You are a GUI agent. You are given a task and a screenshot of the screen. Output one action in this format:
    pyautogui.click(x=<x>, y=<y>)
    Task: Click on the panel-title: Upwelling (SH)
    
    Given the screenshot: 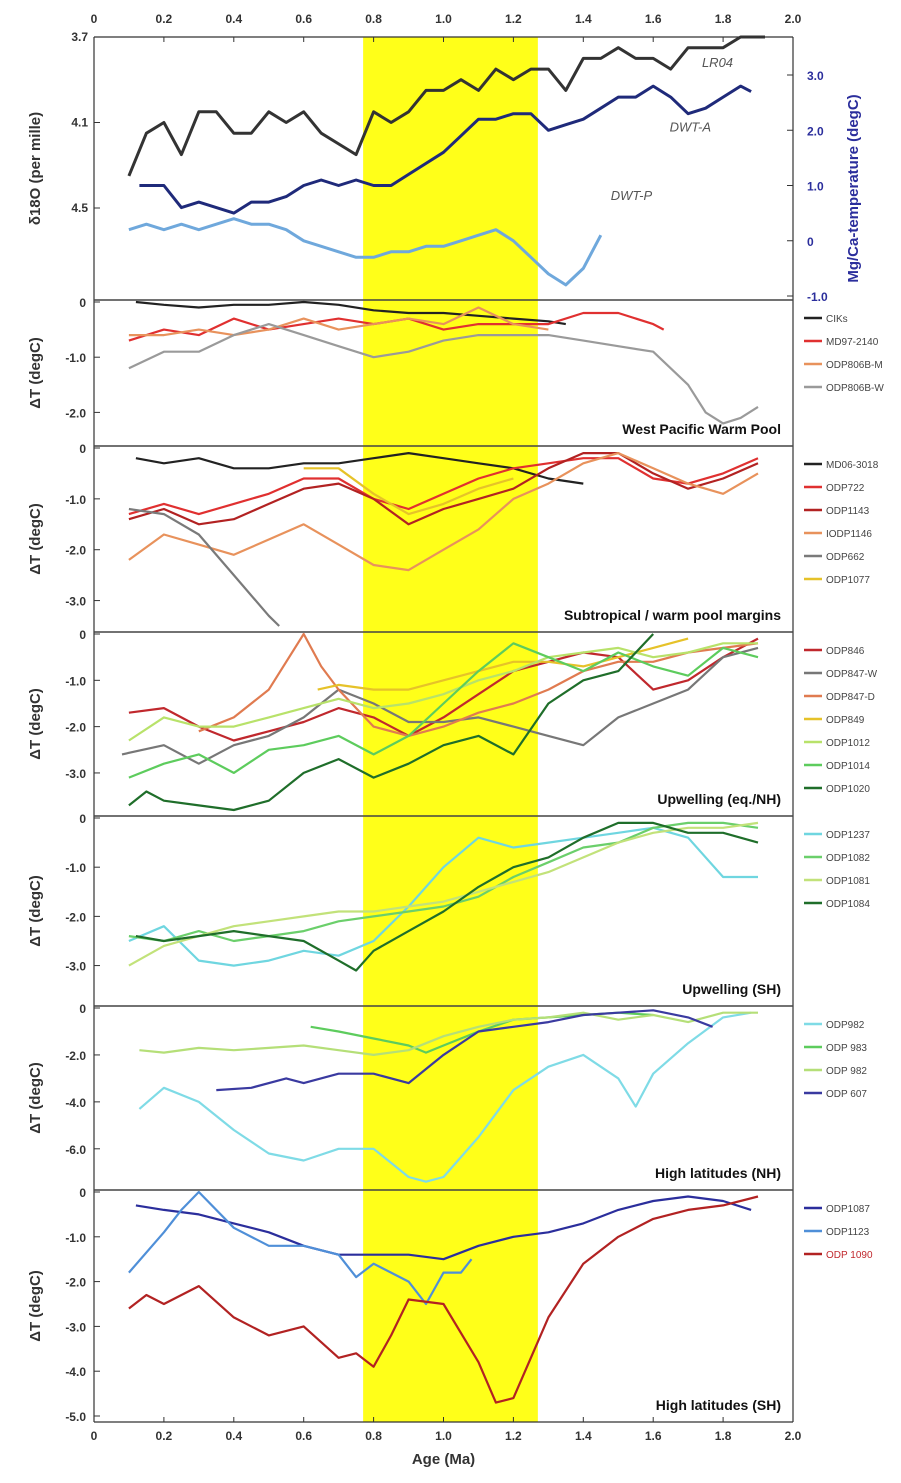 What is the action you would take?
    pyautogui.click(x=731, y=989)
    